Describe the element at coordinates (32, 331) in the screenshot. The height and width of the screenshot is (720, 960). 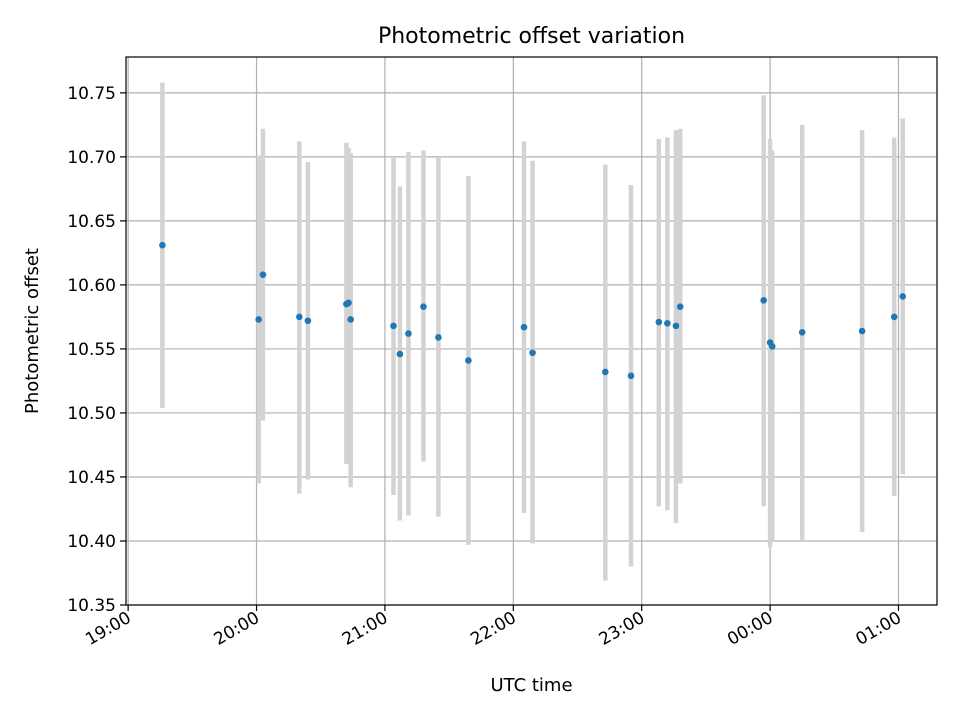
I see `y-axis-label: Photometric offset` at that location.